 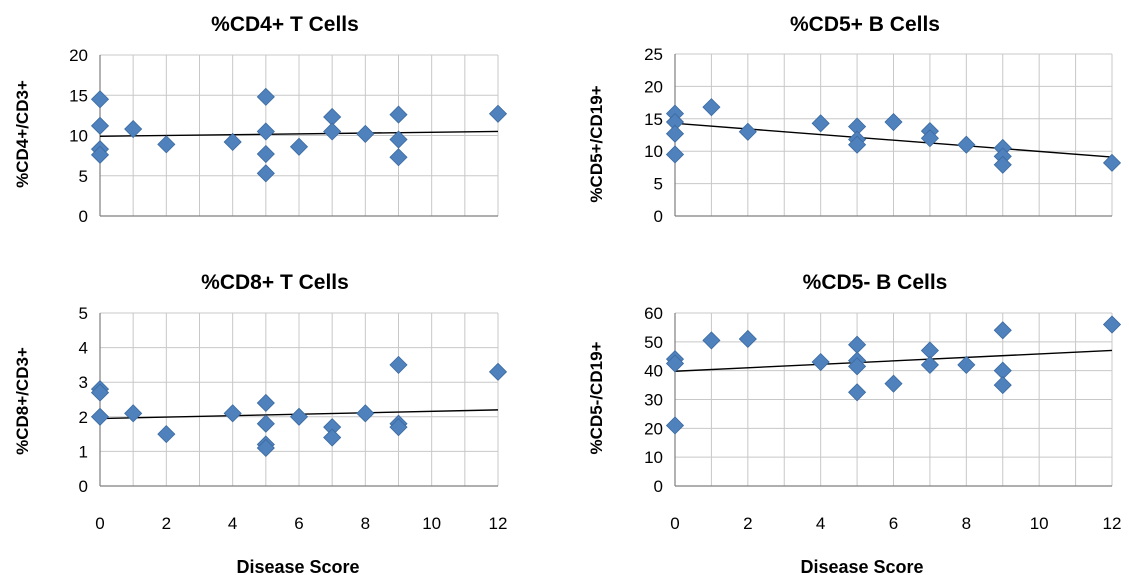 What do you see at coordinates (275, 282) in the screenshot?
I see `chart-title: %CD8+ T Cells` at bounding box center [275, 282].